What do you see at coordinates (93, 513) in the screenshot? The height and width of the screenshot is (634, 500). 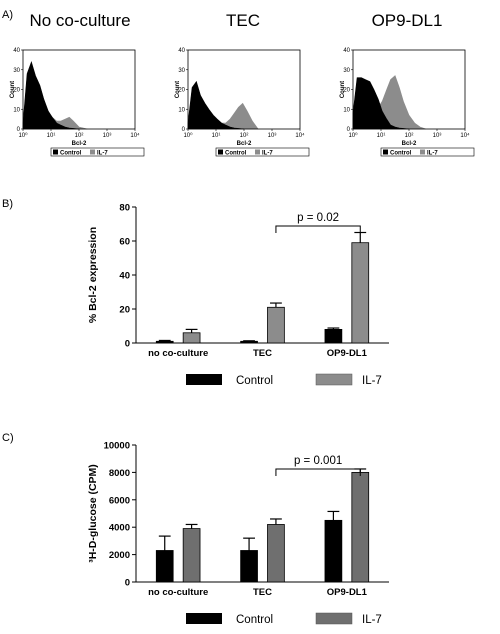 I see `y-axis-label: ³H-D-glucose (CPM)` at bounding box center [93, 513].